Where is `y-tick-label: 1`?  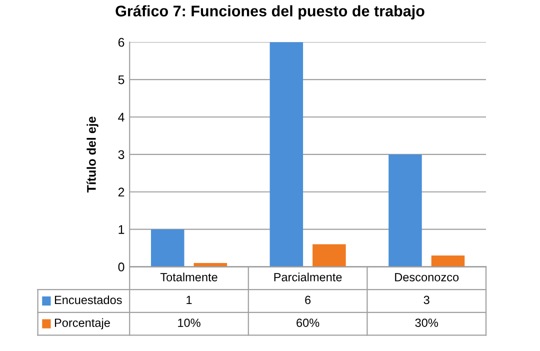 y-tick-label: 1 is located at coordinates (121, 229).